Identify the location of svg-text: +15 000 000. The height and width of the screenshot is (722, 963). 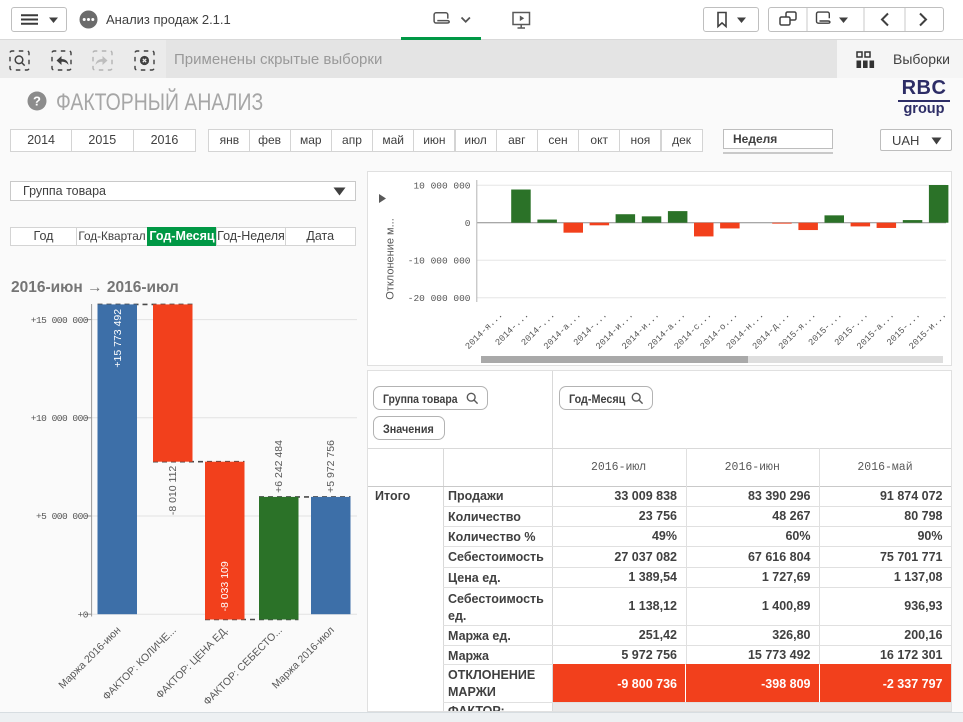
(60, 320).